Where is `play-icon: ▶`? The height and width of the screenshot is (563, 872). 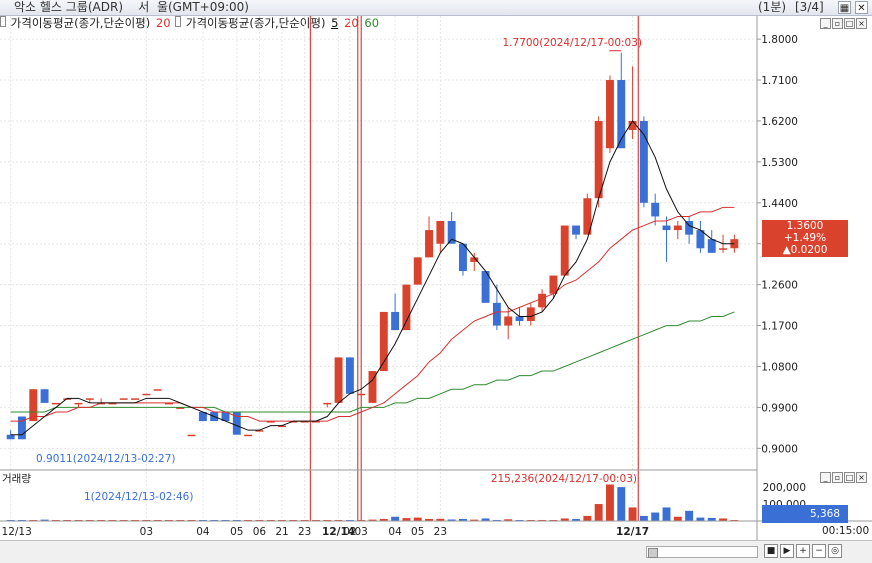 play-icon: ▶ is located at coordinates (787, 551).